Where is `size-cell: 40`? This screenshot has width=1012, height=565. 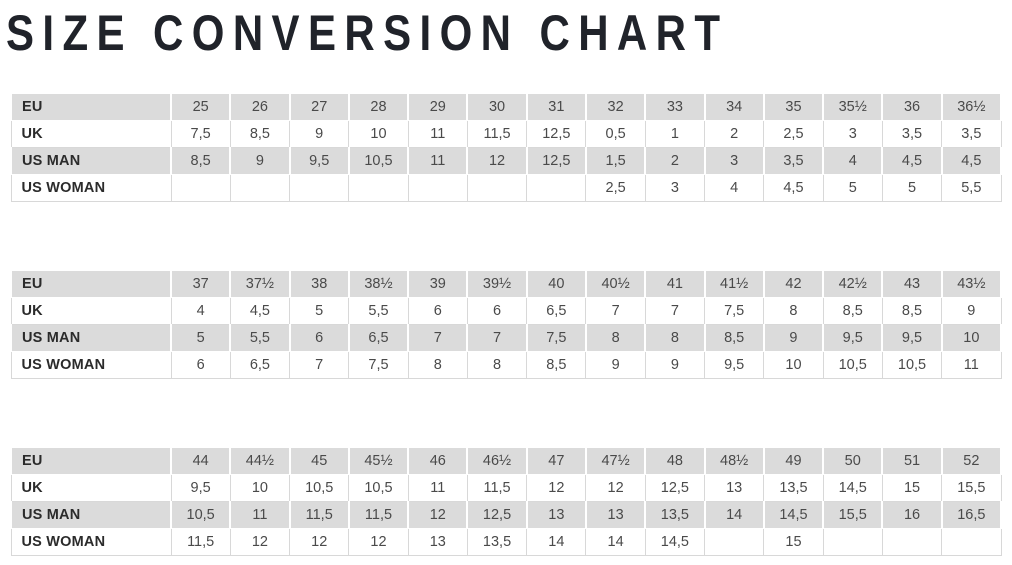 size-cell: 40 is located at coordinates (556, 284).